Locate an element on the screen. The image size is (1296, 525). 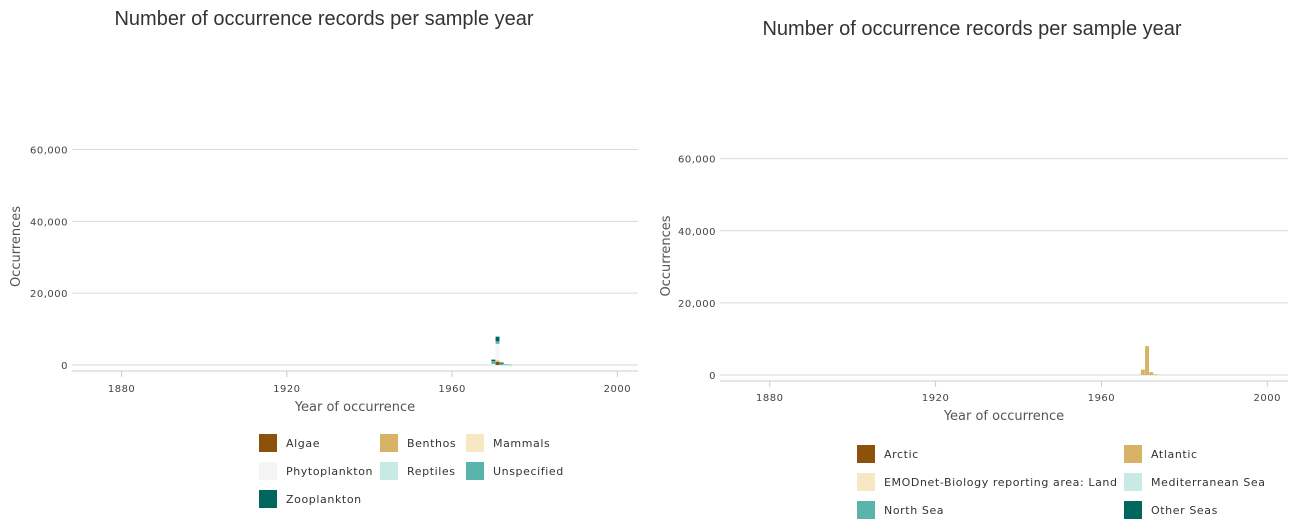
legend-label: Atlantic is located at coordinates (1174, 454).